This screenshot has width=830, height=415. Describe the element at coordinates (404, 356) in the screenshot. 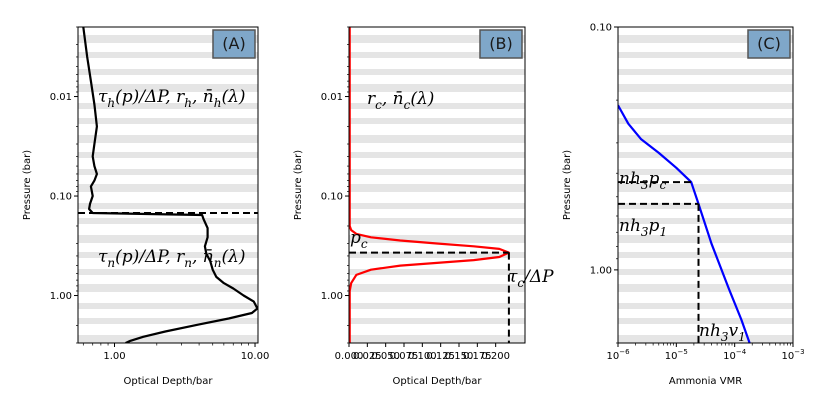

I see `x-tick-label: 0.075` at that location.